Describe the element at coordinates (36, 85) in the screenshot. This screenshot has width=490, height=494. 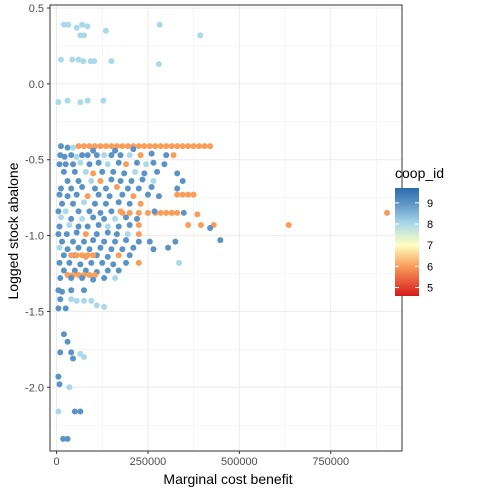
I see `y-tick-label: 0.0` at that location.